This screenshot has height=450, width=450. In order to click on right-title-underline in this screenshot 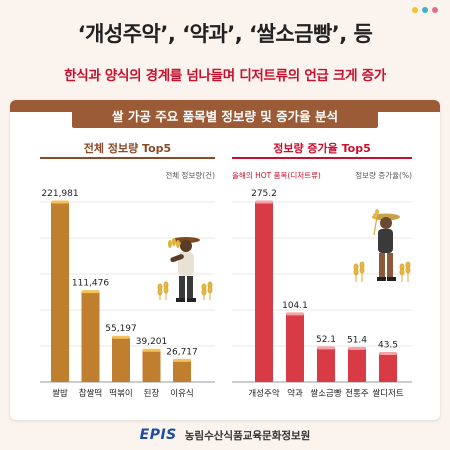, I will do `click(322, 158)`.